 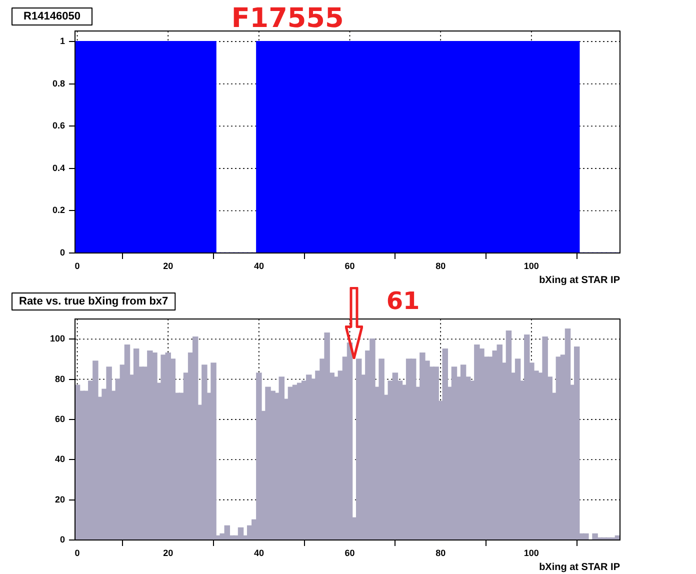 What do you see at coordinates (62, 41) in the screenshot?
I see `y-tick-label: 1` at bounding box center [62, 41].